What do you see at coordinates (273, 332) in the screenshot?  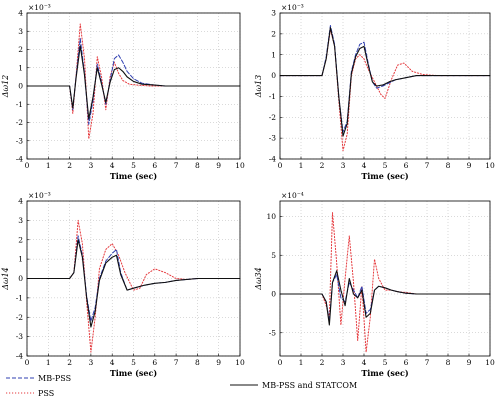 I see `y-tick-label: -5` at bounding box center [273, 332].